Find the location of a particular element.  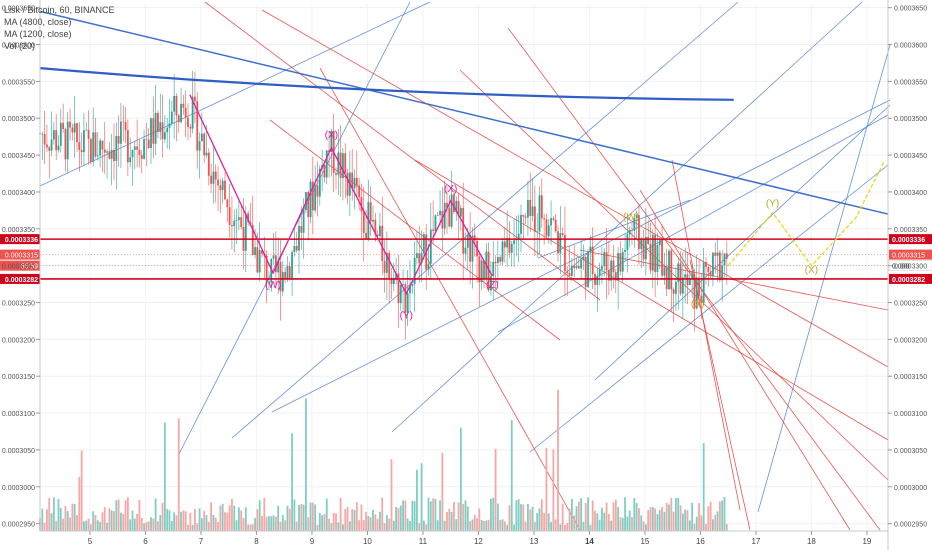

level-tag-left-label: 0.0003282 is located at coordinates (21, 280).